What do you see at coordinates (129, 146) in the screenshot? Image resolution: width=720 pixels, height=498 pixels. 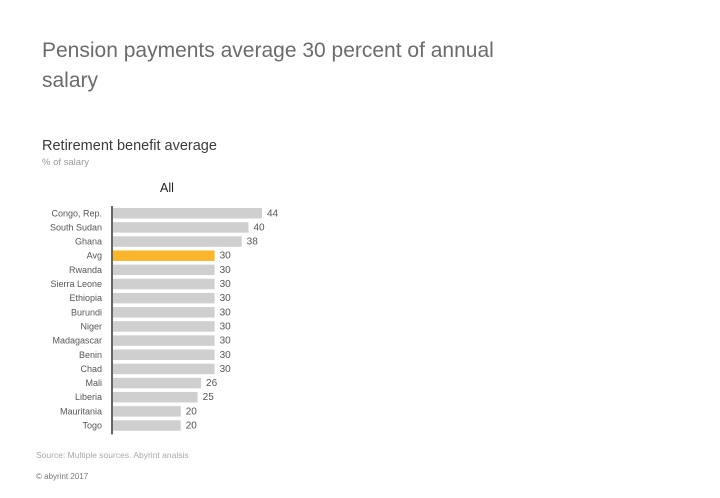 I see `chart-title: Retirement benefit average` at bounding box center [129, 146].